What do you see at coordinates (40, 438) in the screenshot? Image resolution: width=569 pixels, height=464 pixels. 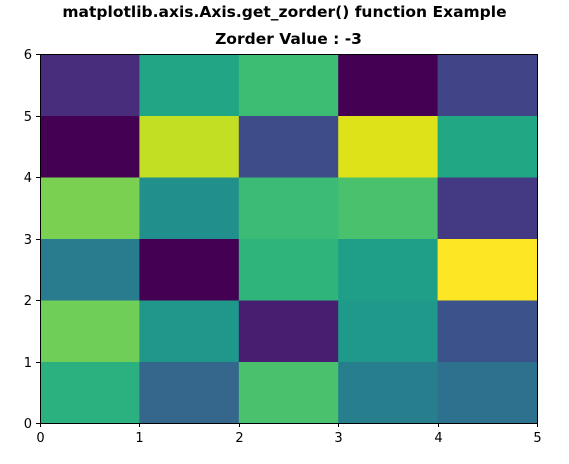 I see `x-tick-label: 0` at bounding box center [40, 438].